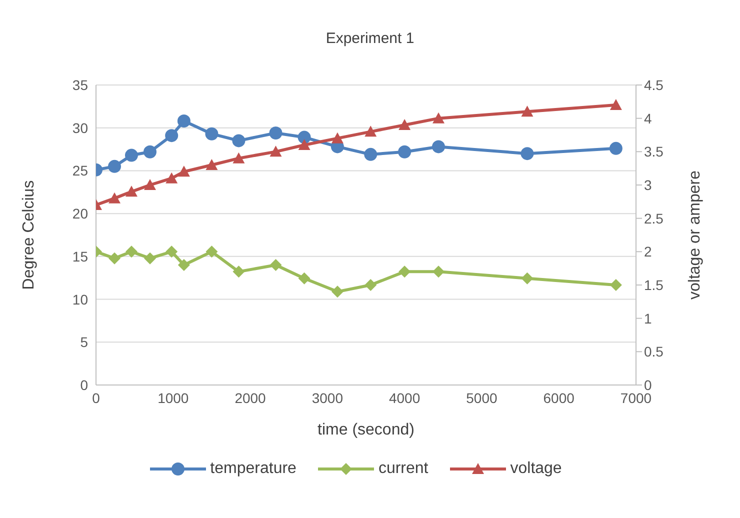 This screenshot has width=740, height=518. I want to click on y-tick-label: 10, so click(80, 299).